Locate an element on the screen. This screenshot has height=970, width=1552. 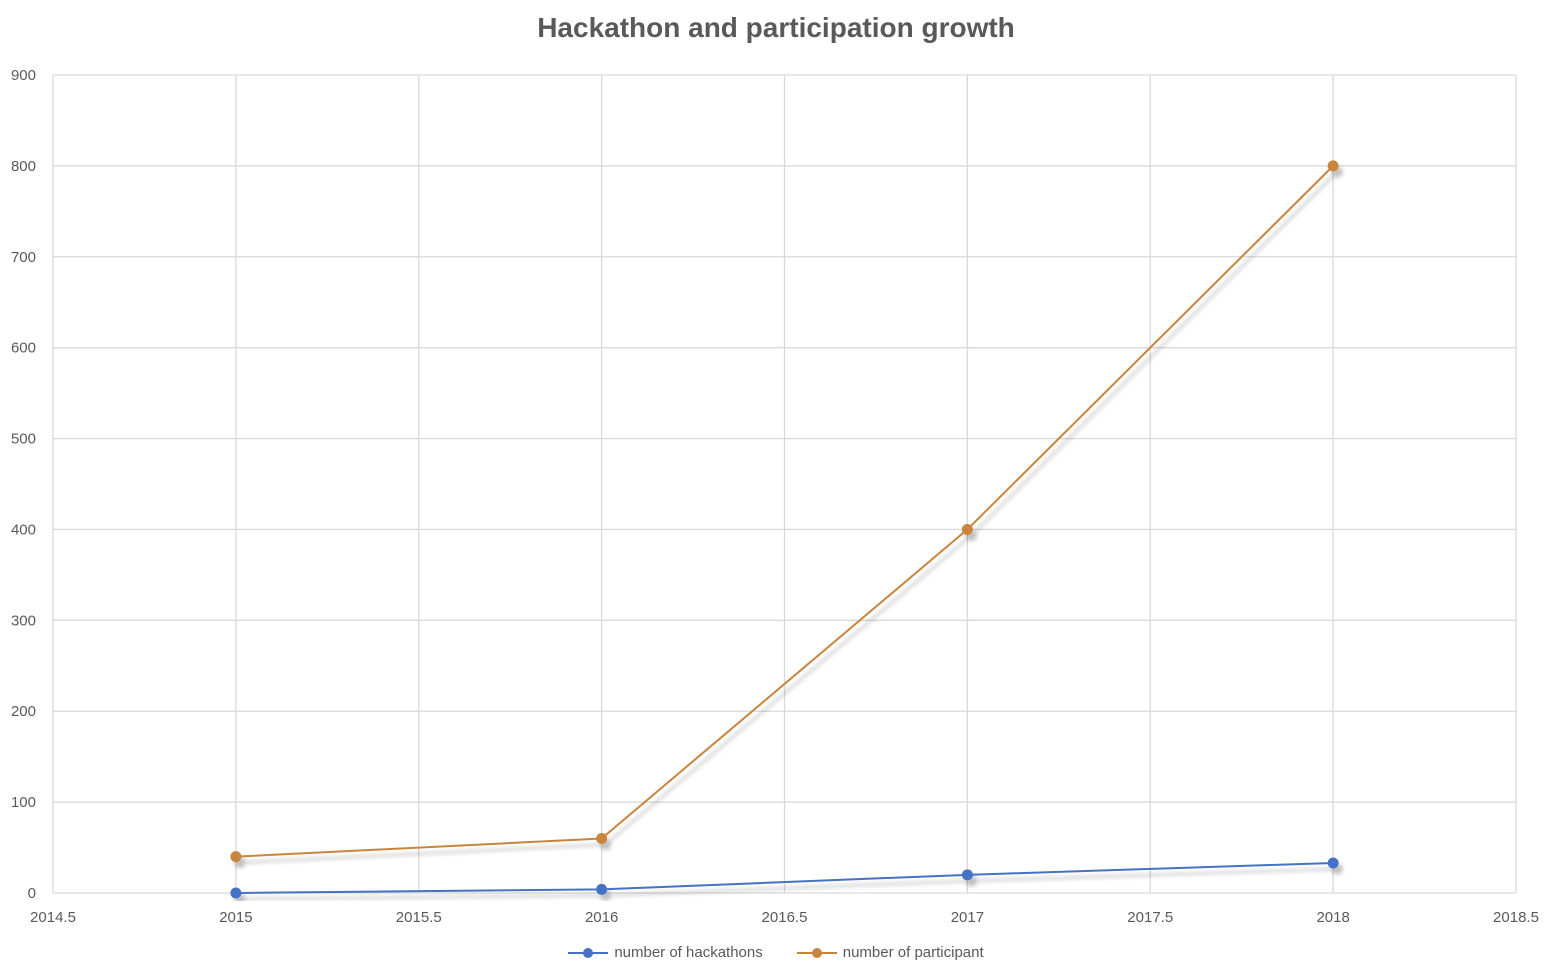
x-tick-label: 2017.5 is located at coordinates (1150, 917).